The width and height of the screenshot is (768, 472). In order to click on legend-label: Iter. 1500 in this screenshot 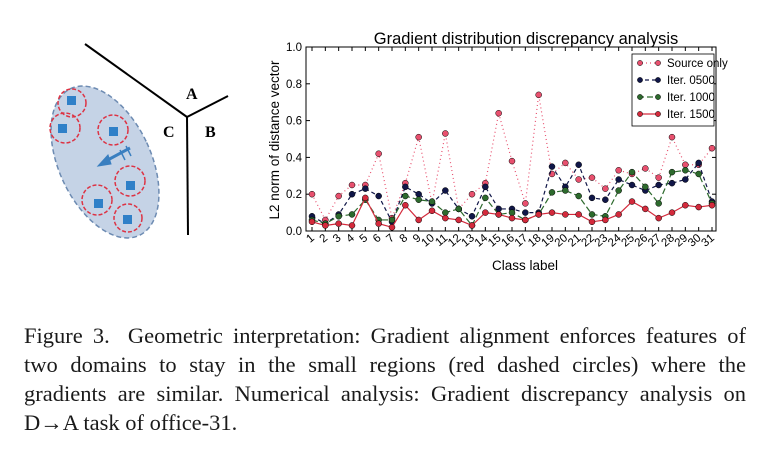, I will do `click(691, 115)`.